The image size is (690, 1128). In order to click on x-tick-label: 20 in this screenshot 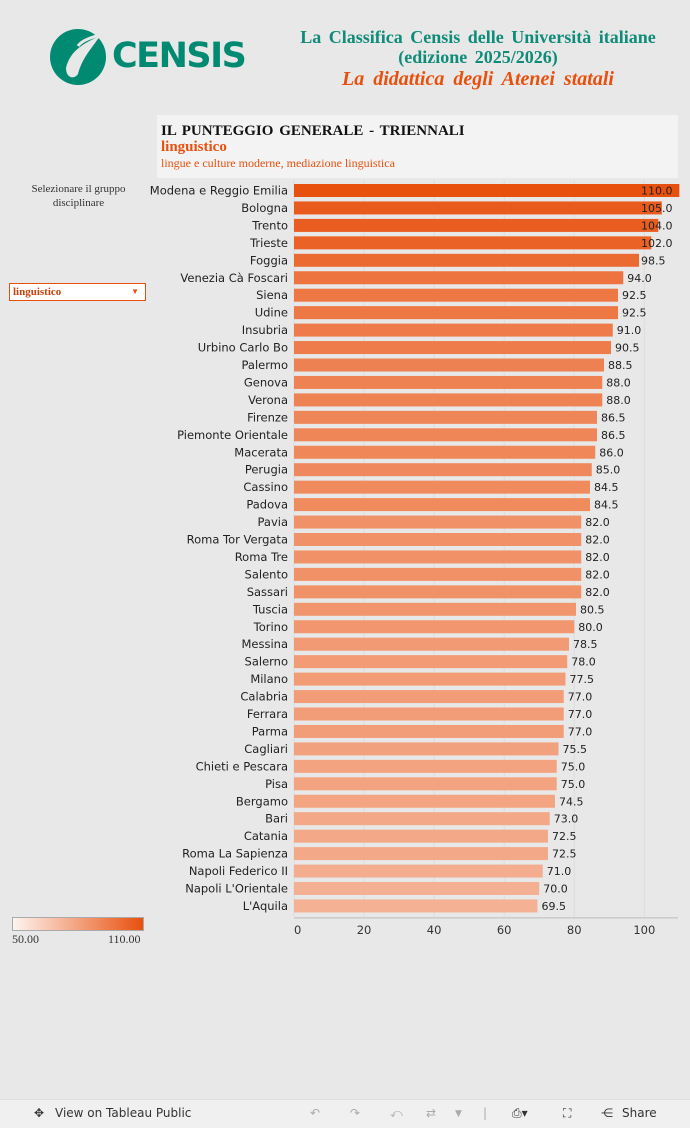, I will do `click(364, 930)`.